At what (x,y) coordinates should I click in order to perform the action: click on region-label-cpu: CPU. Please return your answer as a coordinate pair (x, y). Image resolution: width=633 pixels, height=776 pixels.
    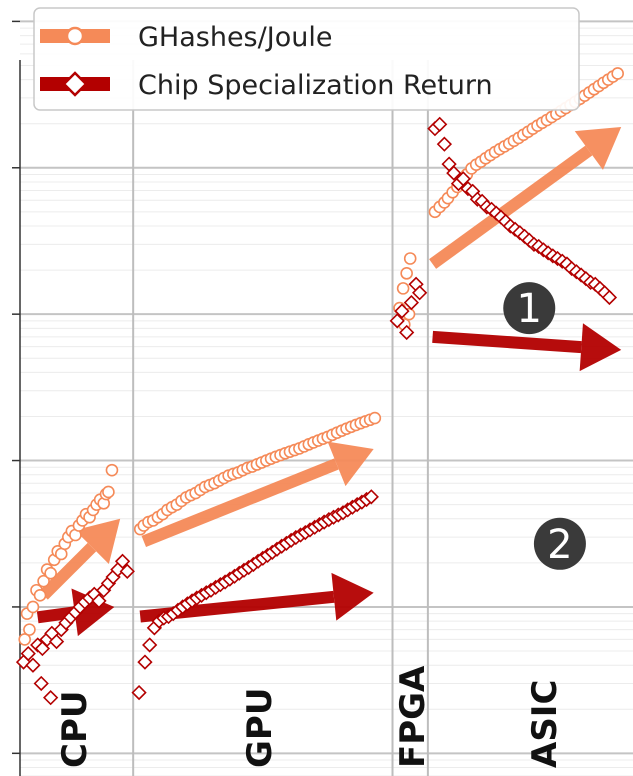
    Looking at the image, I should click on (75, 729).